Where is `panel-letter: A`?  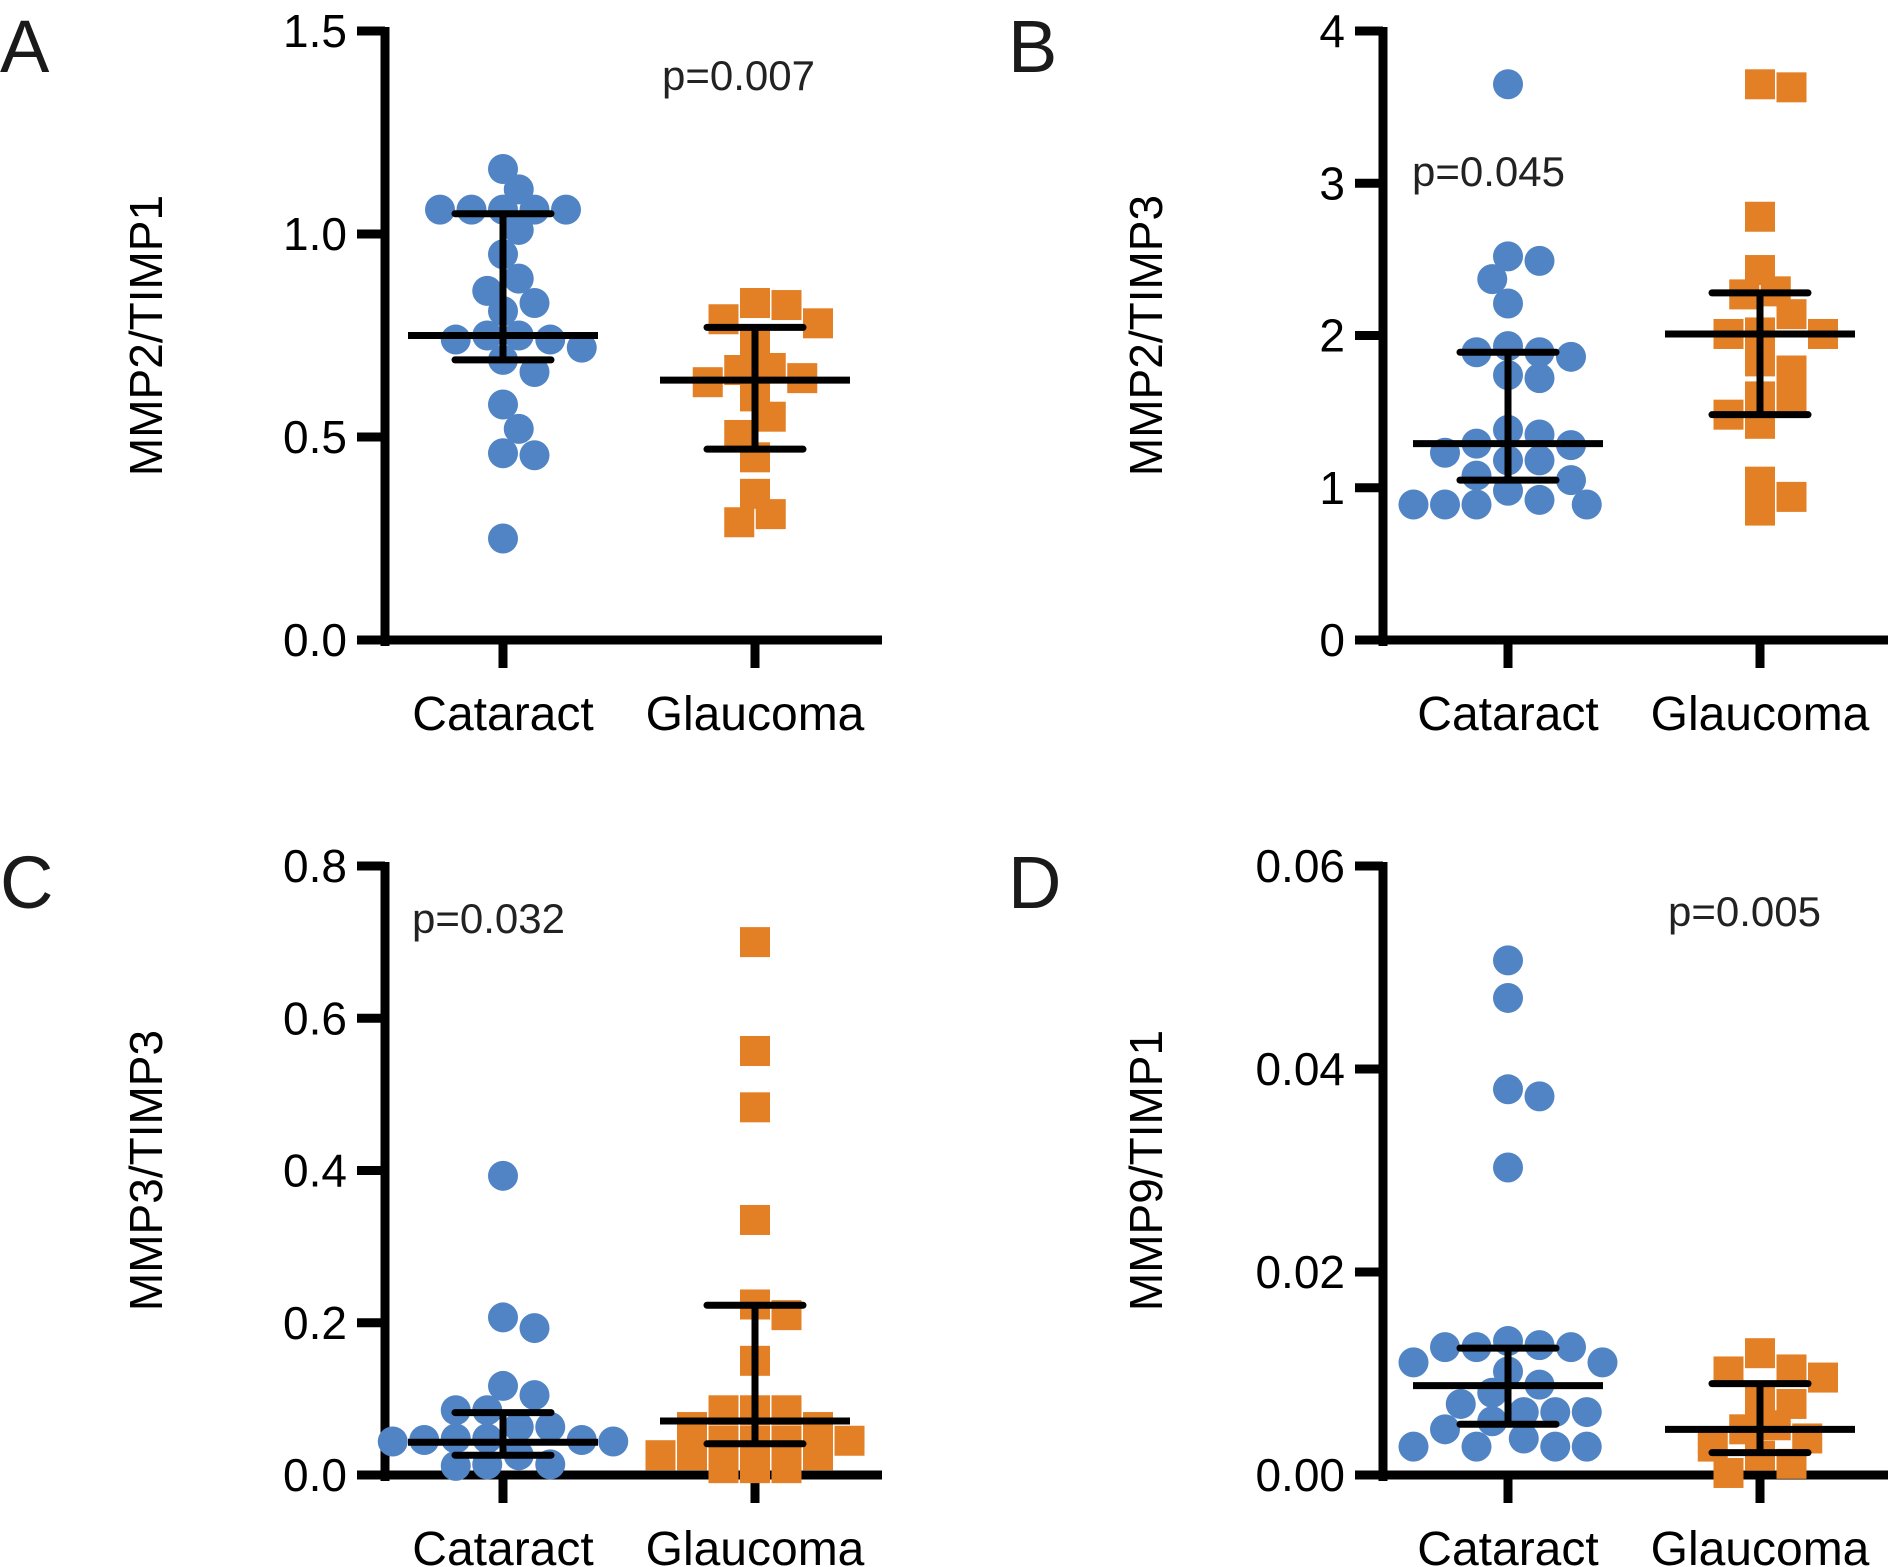 panel-letter: A is located at coordinates (25, 46).